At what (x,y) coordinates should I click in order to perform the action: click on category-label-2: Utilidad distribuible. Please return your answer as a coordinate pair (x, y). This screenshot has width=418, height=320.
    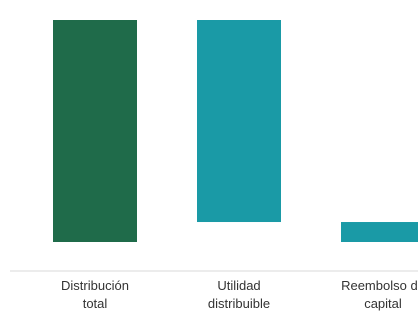
    Looking at the image, I should click on (239, 294).